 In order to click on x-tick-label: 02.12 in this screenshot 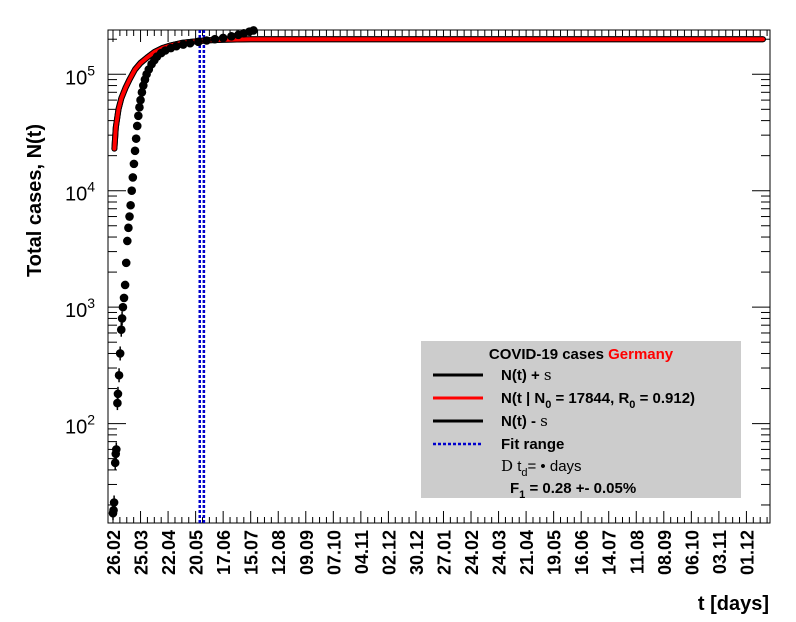, I will do `click(389, 552)`.